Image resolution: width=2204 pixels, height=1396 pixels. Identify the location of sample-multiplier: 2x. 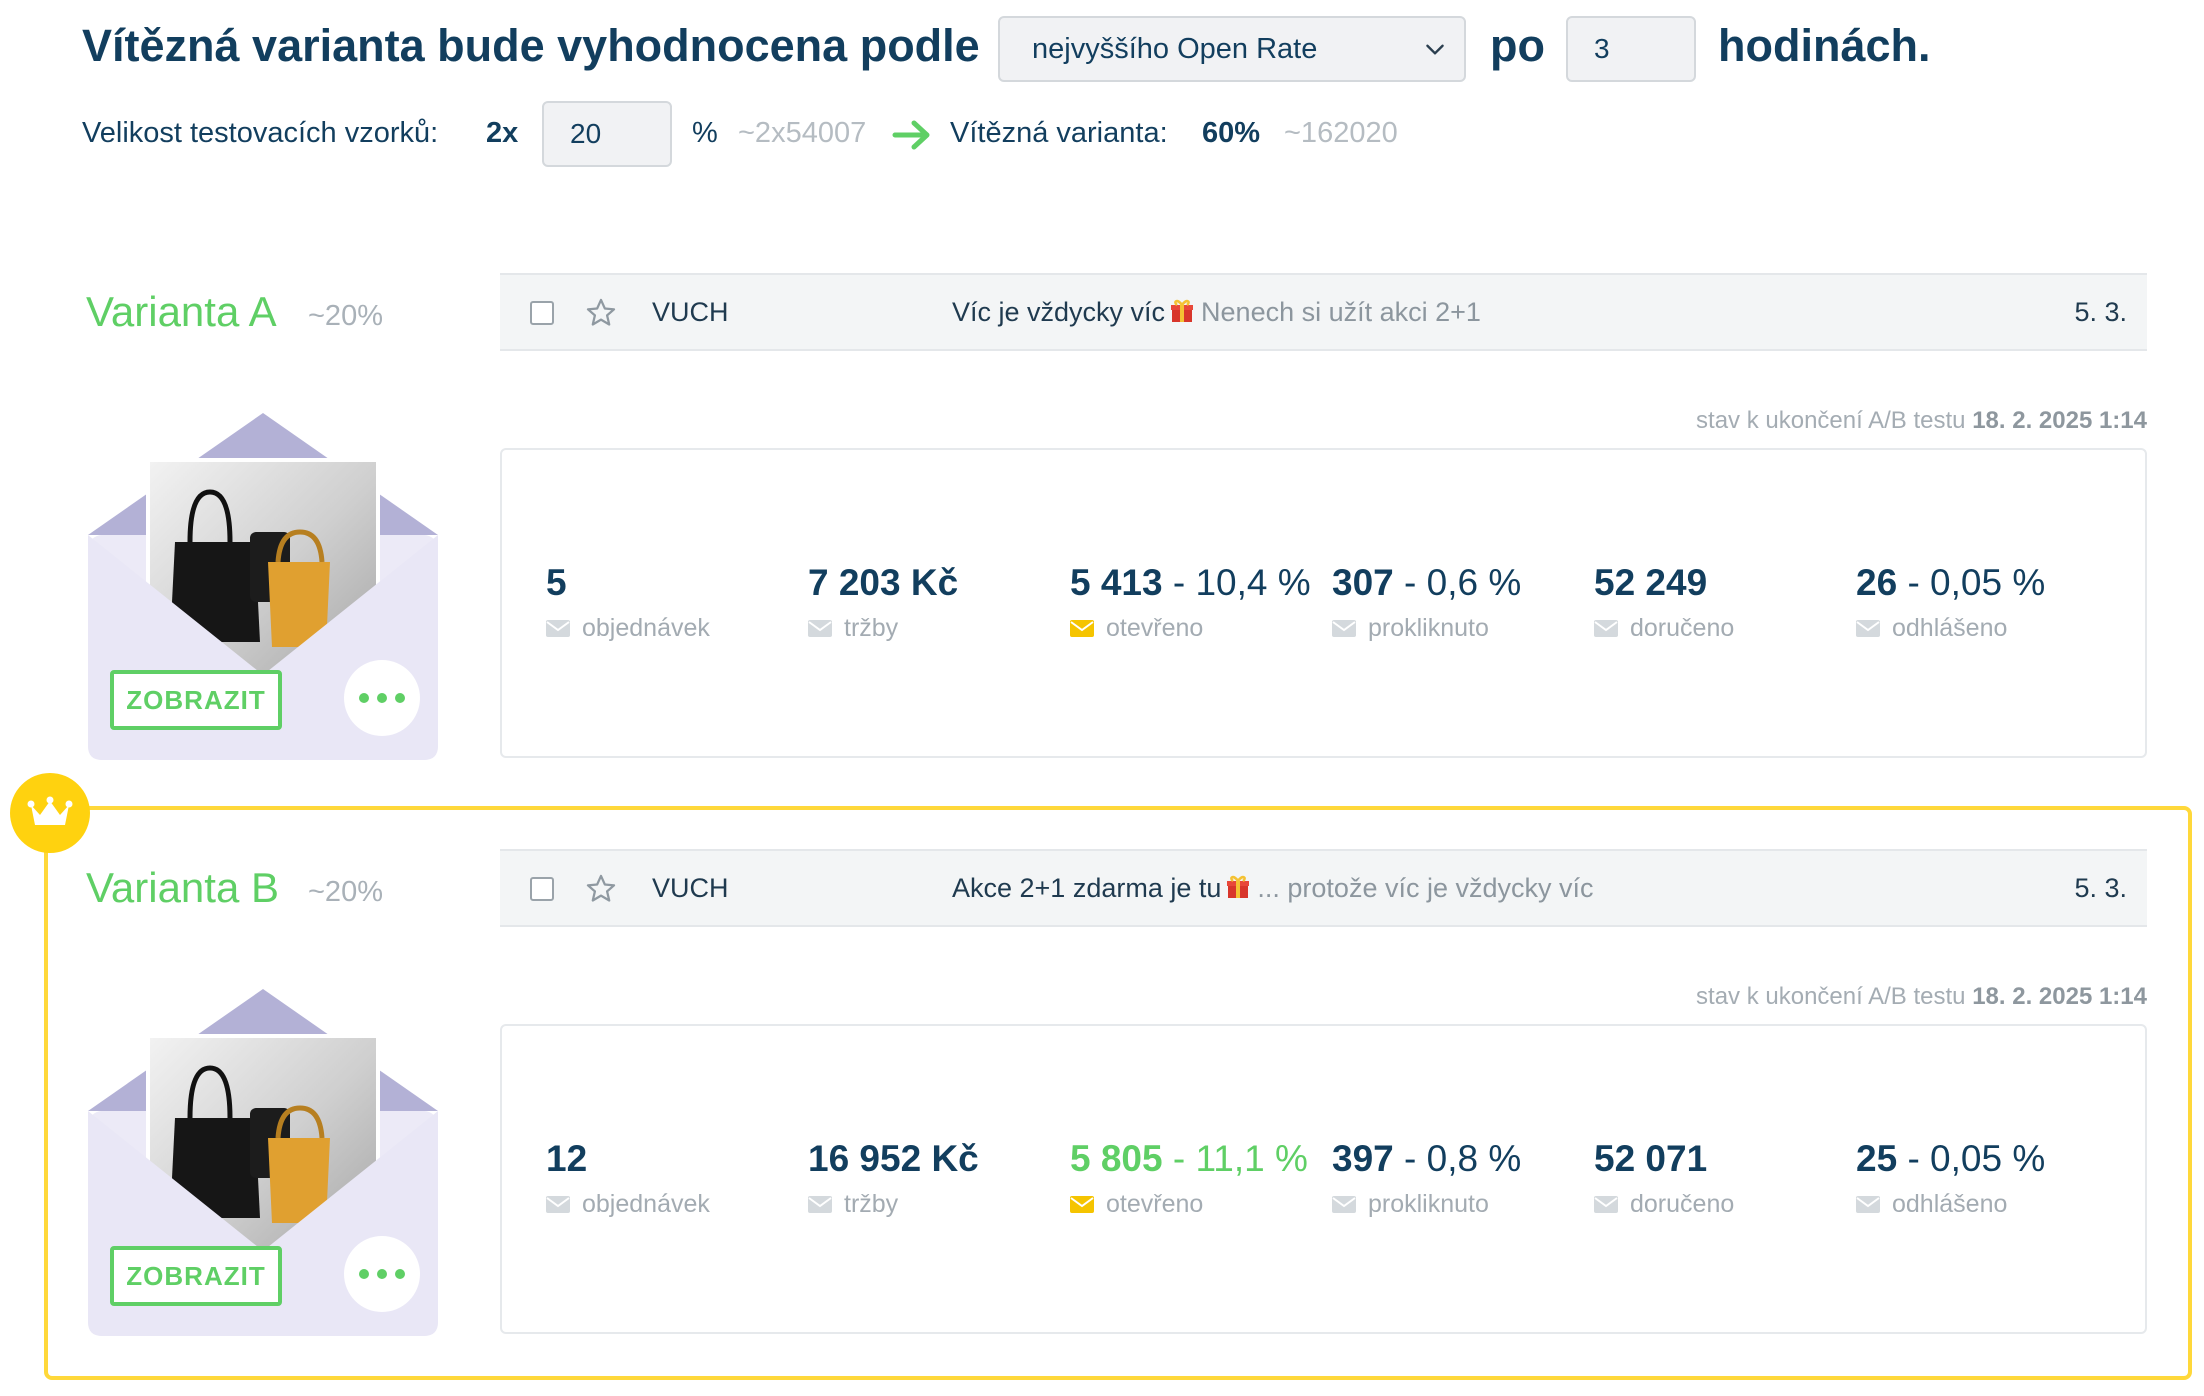
(502, 133).